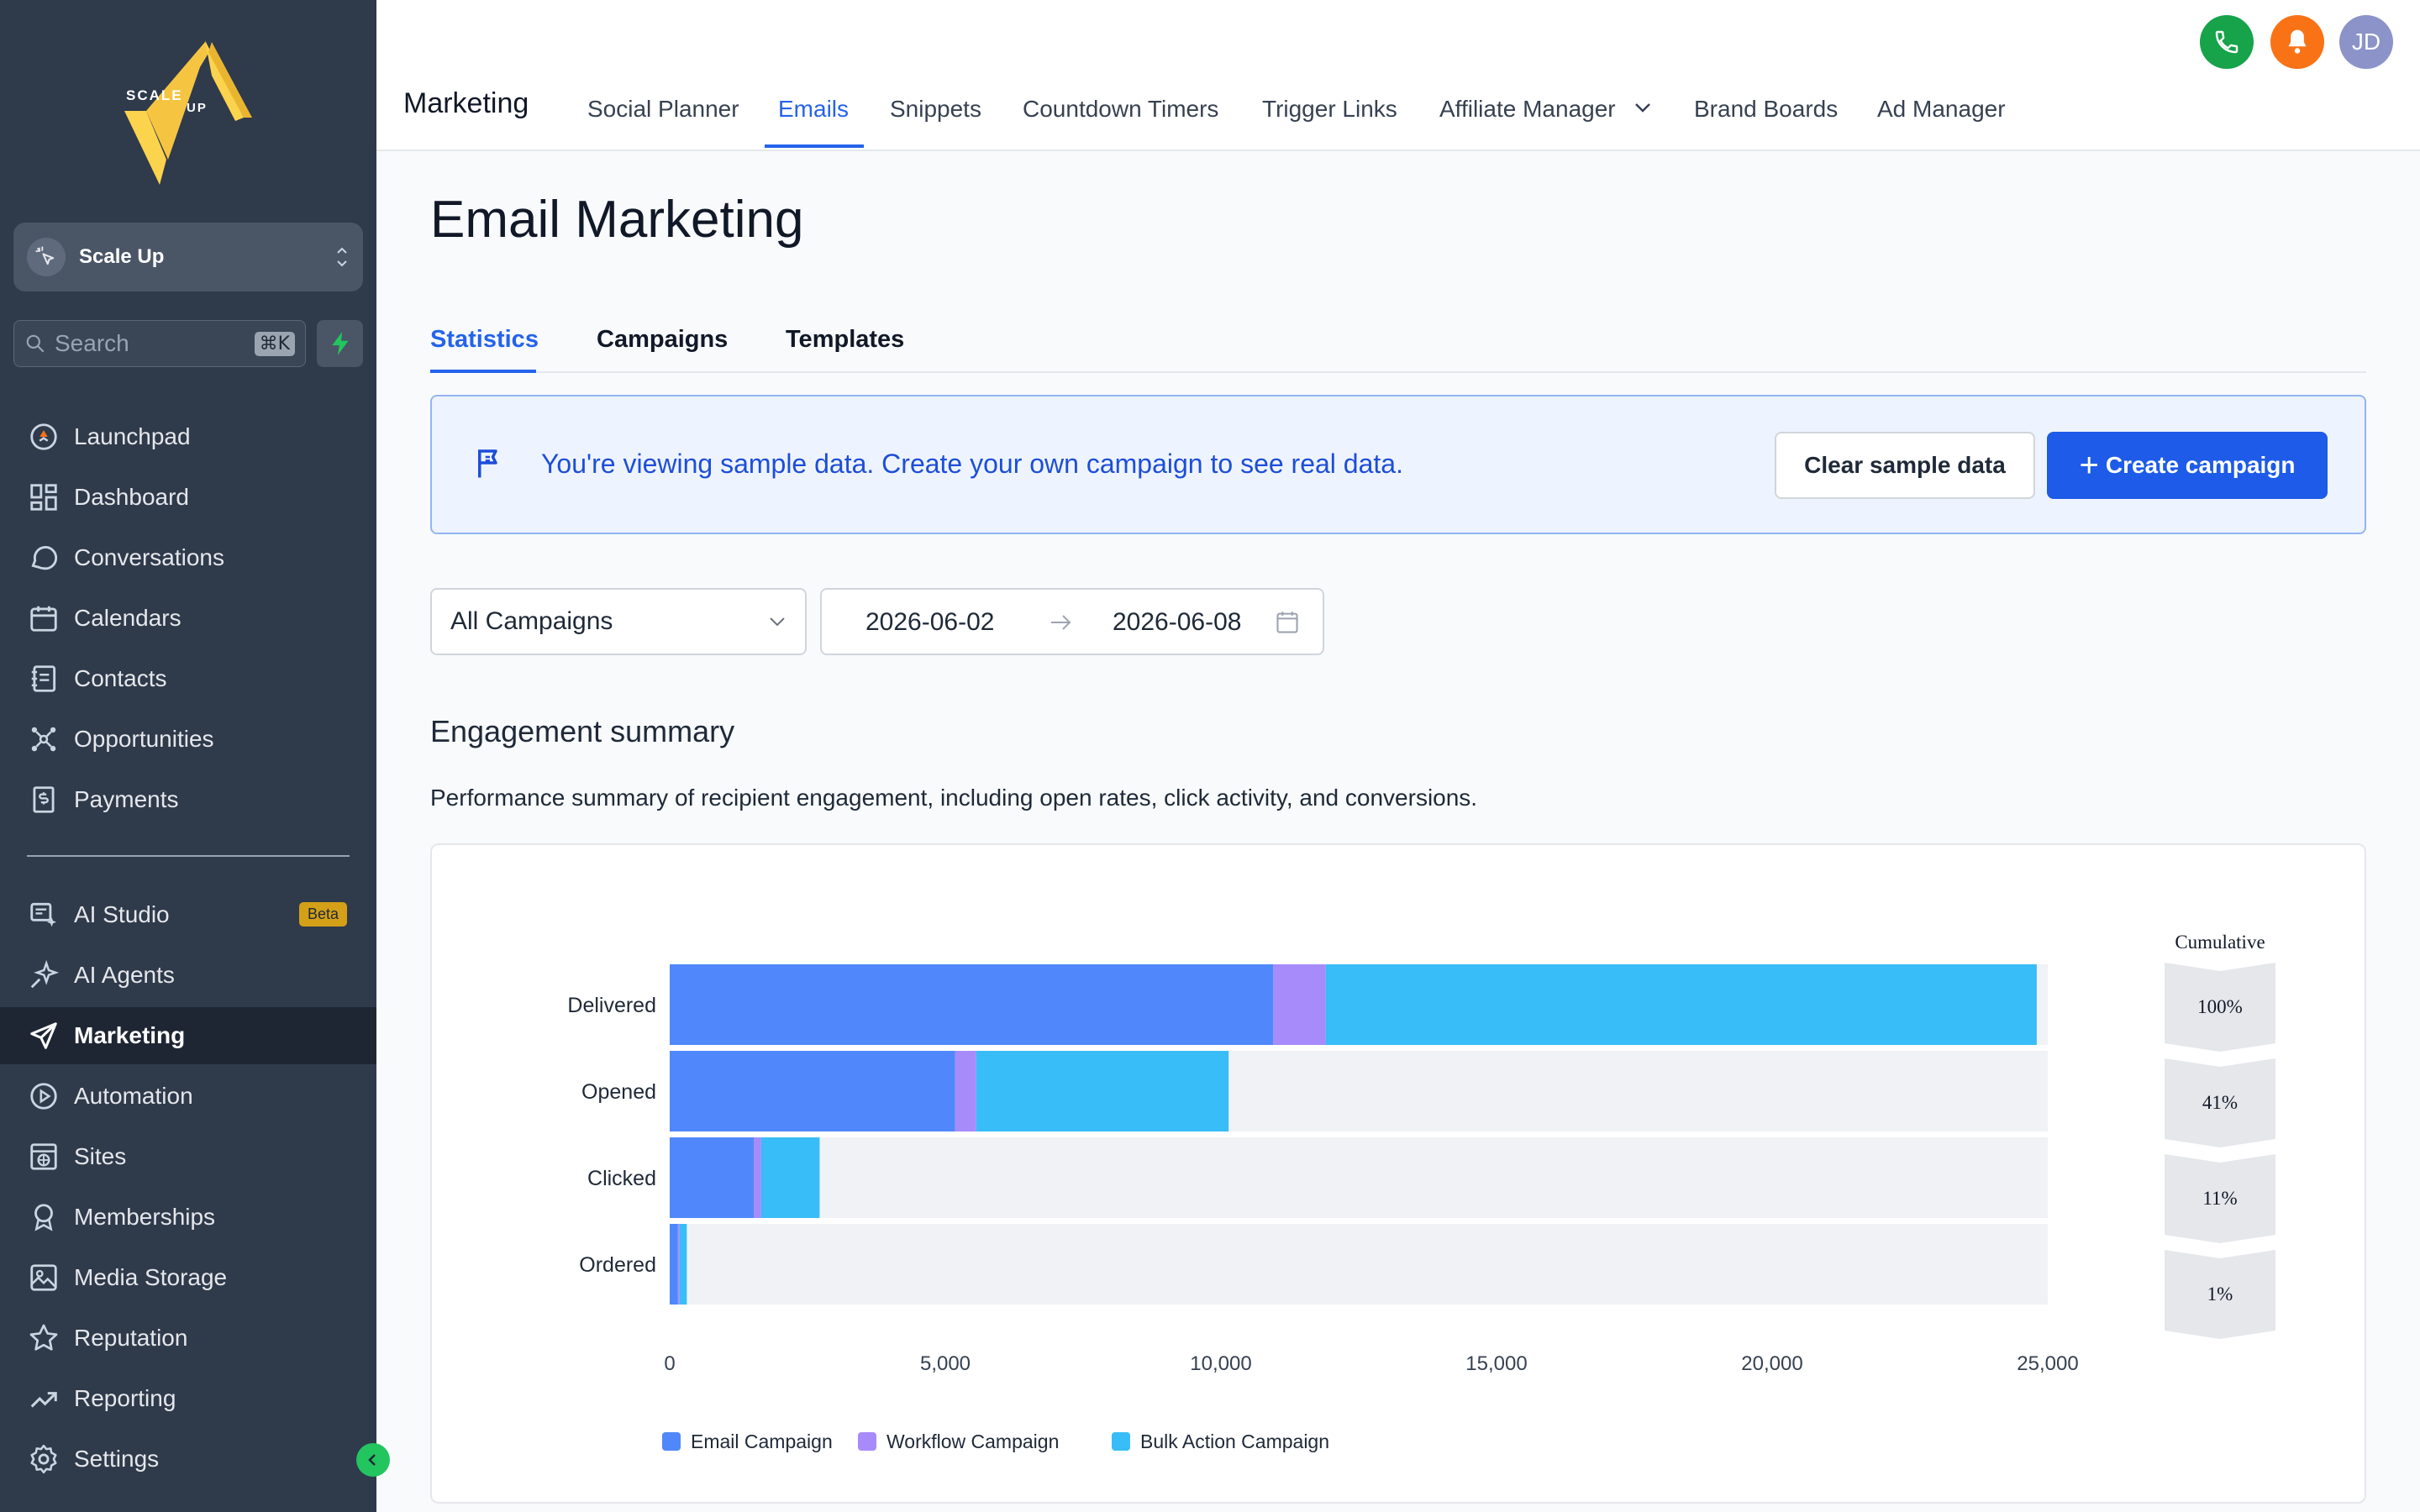 This screenshot has height=1512, width=2420. Describe the element at coordinates (618, 621) in the screenshot. I see `campaign-select: All Campaigns` at that location.